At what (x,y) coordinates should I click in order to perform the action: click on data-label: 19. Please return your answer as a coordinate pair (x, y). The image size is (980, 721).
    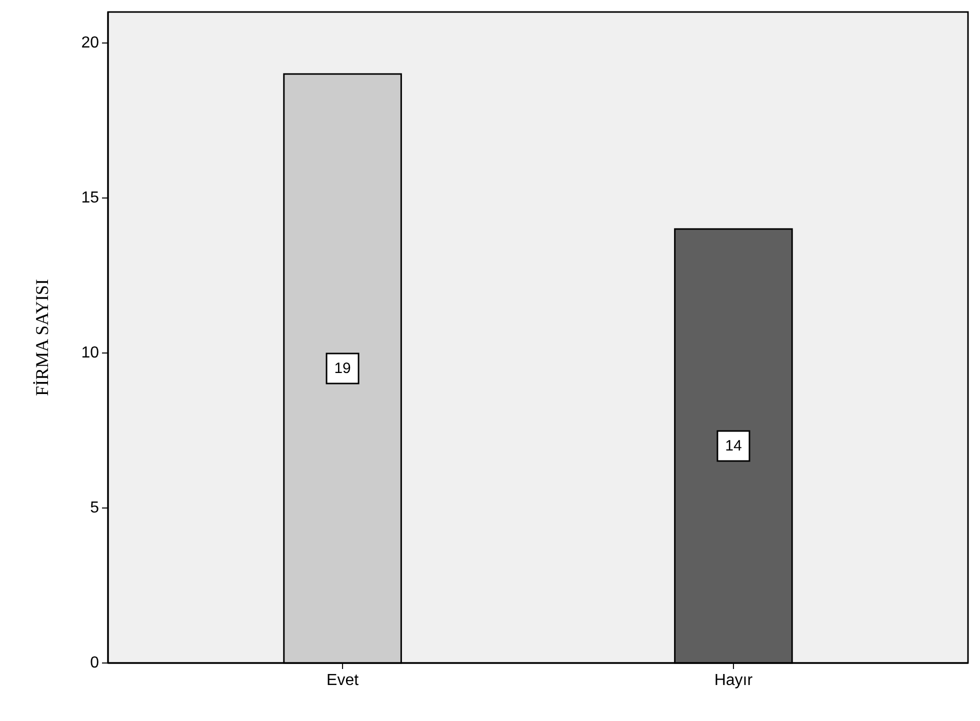
    Looking at the image, I should click on (342, 368).